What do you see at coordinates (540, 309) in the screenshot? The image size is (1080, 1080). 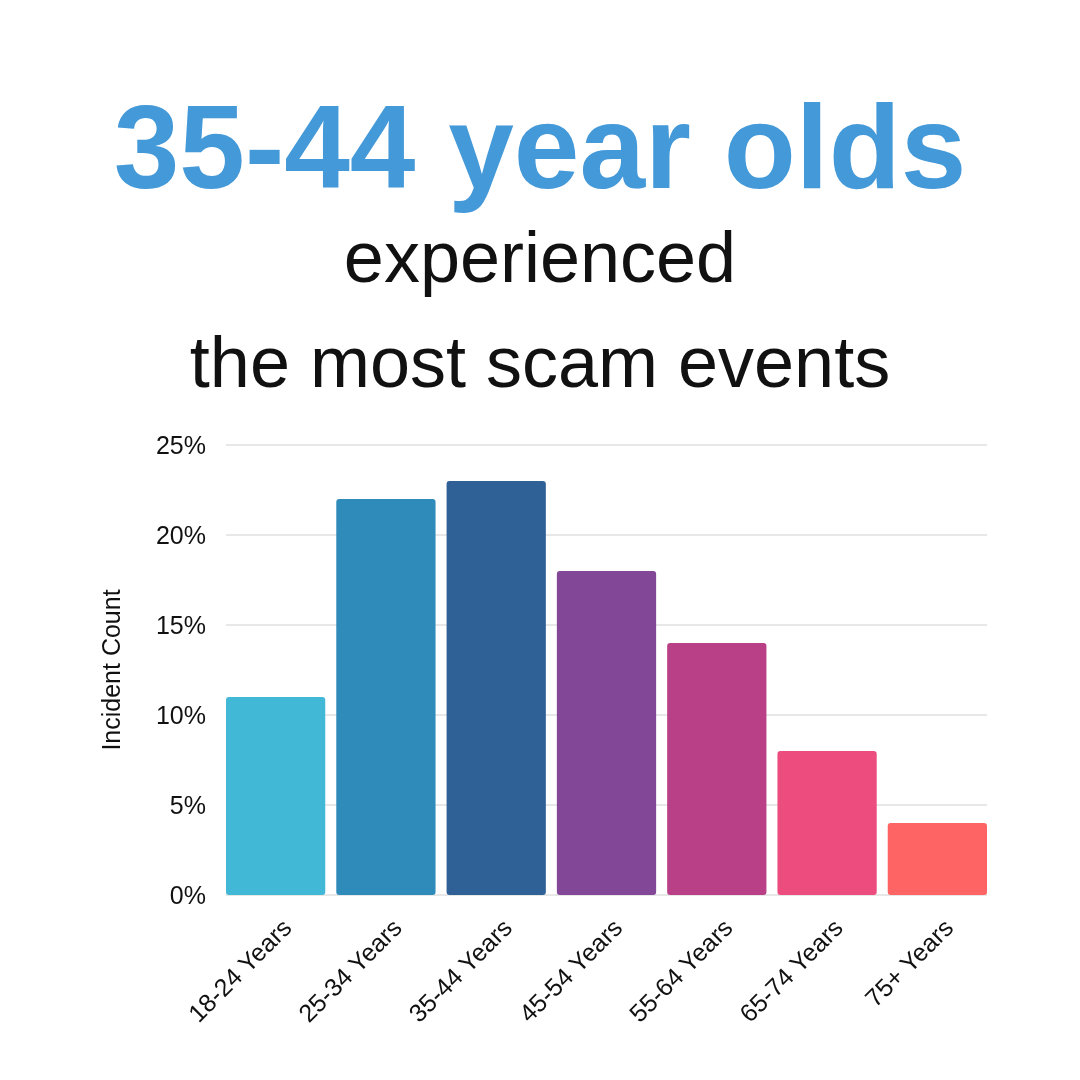 I see `chart-subtitle: experienced the most scam events` at bounding box center [540, 309].